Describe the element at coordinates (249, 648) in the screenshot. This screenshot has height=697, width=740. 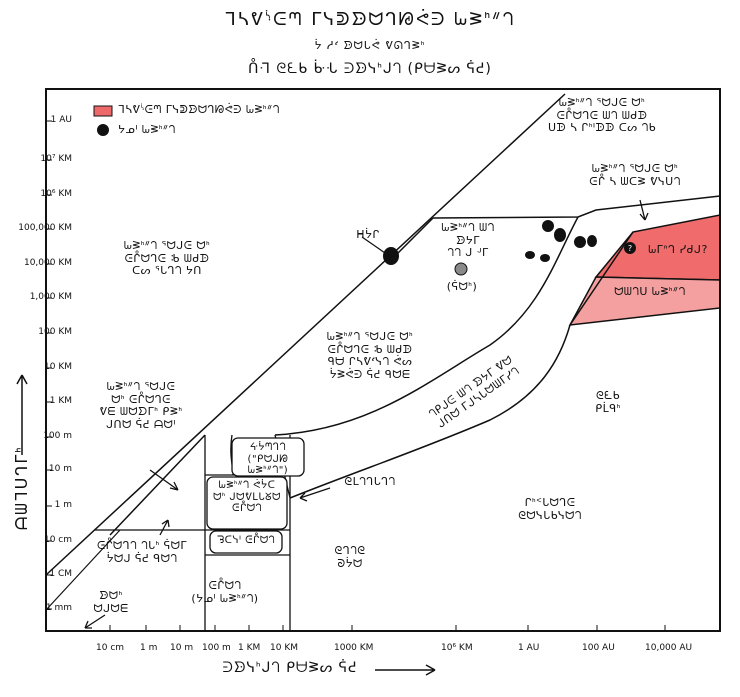
I see `x-tick-label: 1 KM` at that location.